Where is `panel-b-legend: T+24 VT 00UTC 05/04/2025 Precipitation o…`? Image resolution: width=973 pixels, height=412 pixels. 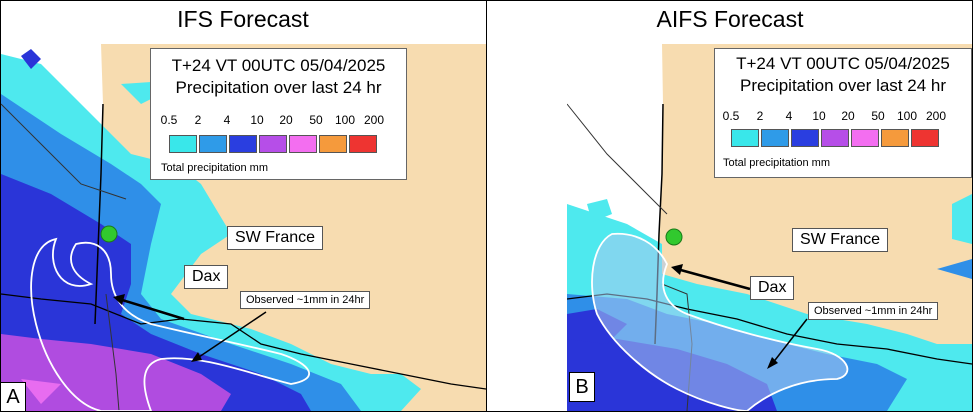 panel-b-legend: T+24 VT 00UTC 05/04/2025 Precipitation o… is located at coordinates (843, 113).